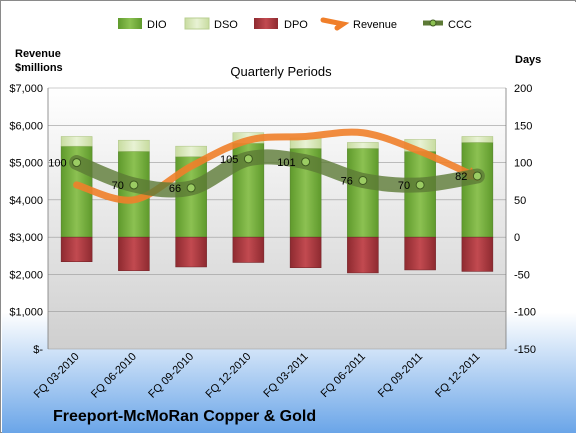 The height and width of the screenshot is (434, 576). I want to click on left-tick-label: $4,000, so click(26, 201).